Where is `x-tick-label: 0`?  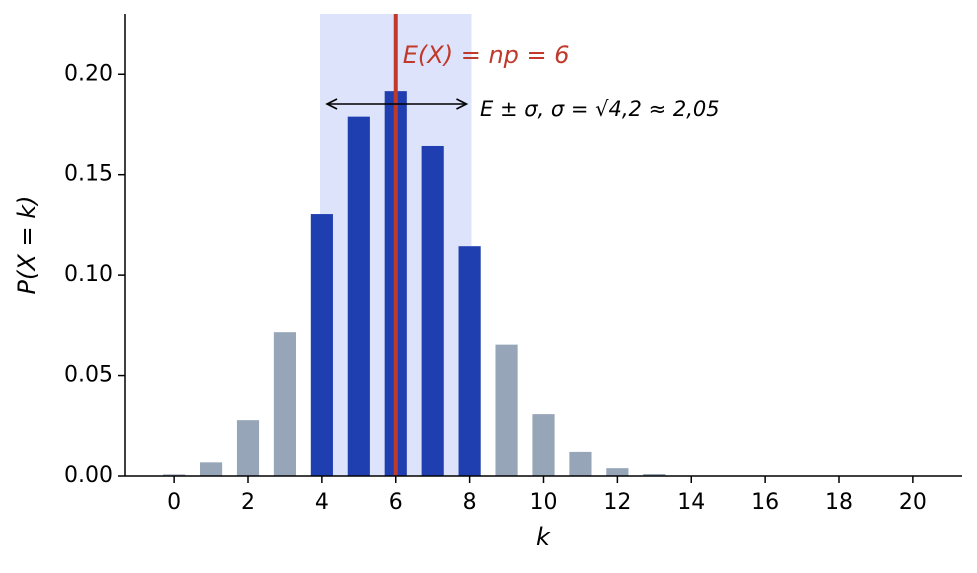 x-tick-label: 0 is located at coordinates (174, 502).